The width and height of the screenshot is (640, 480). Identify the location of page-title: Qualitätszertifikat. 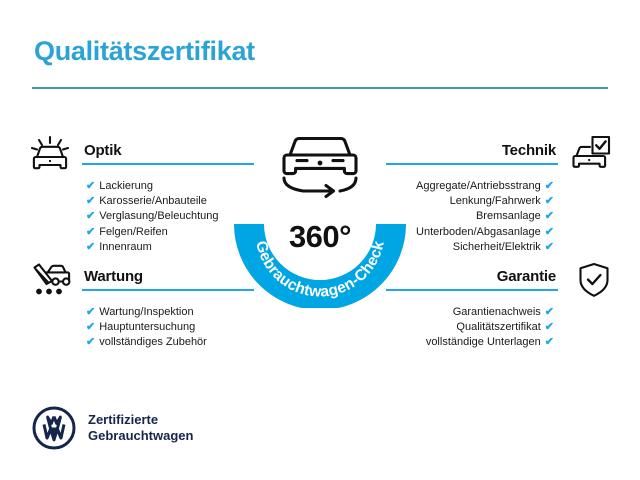
(144, 51).